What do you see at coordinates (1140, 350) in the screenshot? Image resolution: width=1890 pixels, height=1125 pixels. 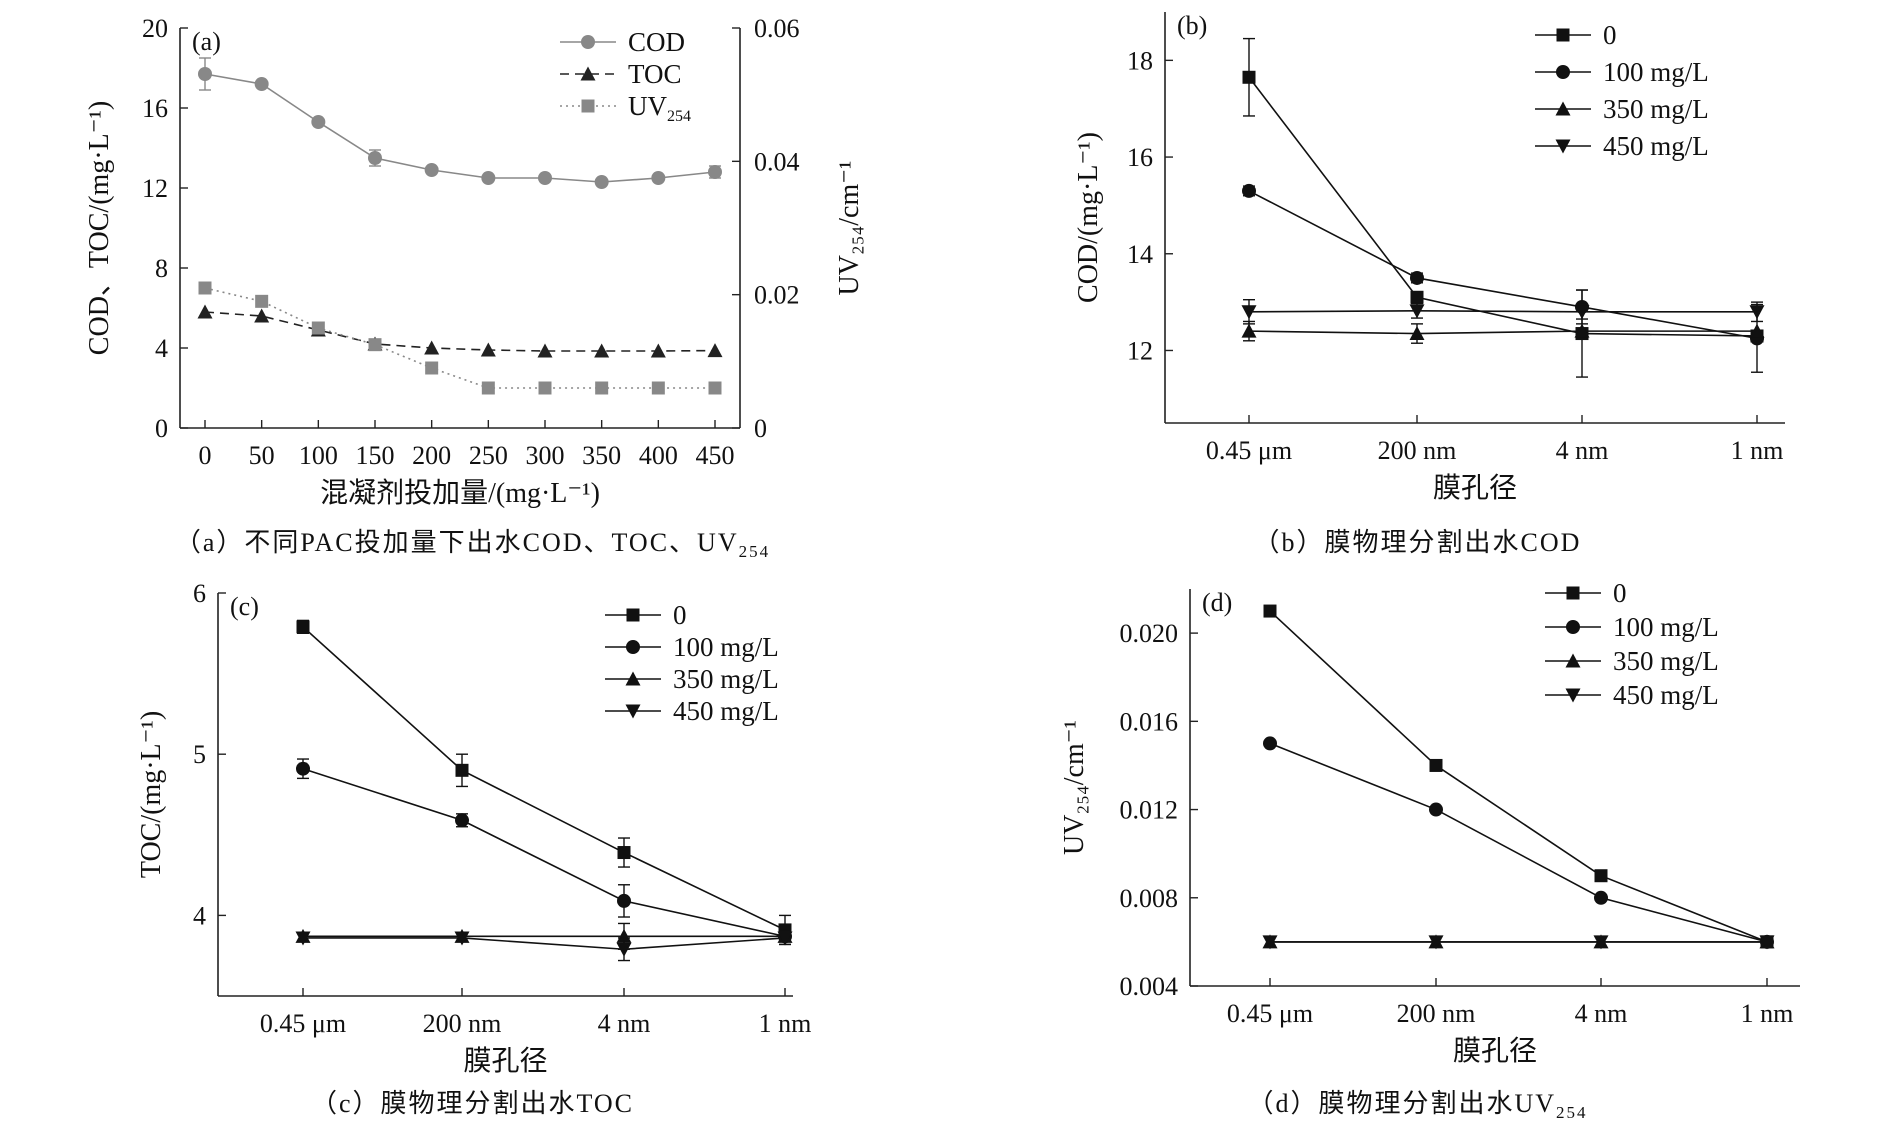 I see `y-tick-label: 12` at bounding box center [1140, 350].